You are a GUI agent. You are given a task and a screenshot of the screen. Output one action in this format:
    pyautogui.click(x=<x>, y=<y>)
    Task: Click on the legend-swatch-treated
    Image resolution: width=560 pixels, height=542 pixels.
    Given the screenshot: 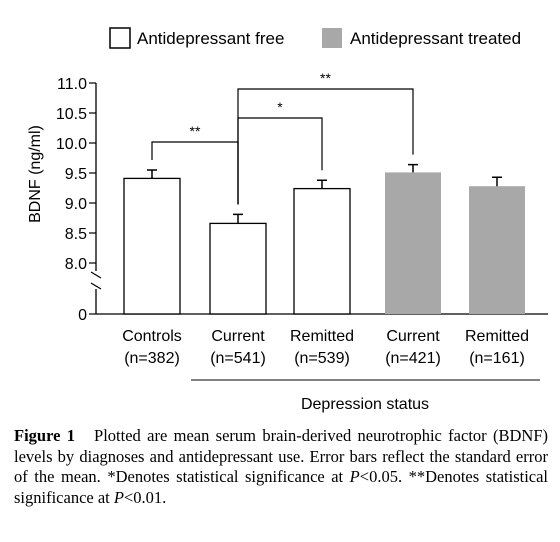 What is the action you would take?
    pyautogui.click(x=332, y=38)
    